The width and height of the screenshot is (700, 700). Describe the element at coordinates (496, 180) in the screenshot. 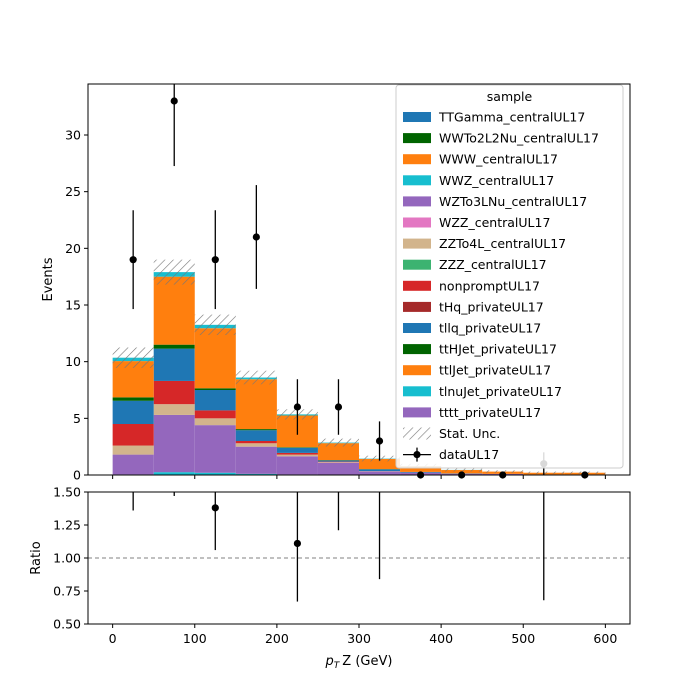

I see `legend-entry-label: WWZ_centralUL17` at that location.